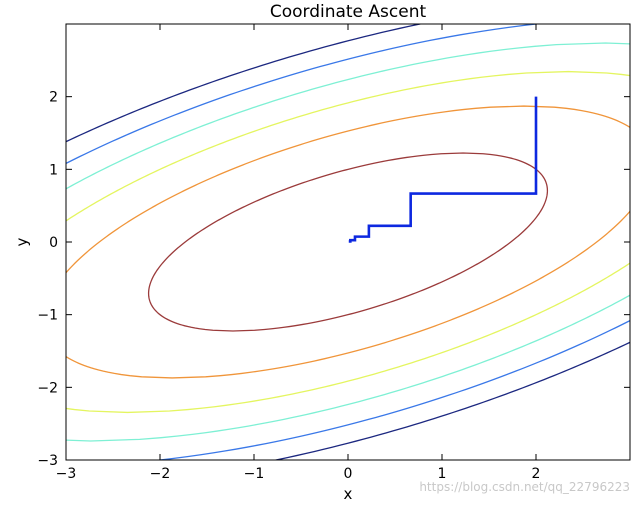 The width and height of the screenshot is (640, 506). What do you see at coordinates (524, 487) in the screenshot?
I see `watermark-text: https://blog.csdn.net/qq_22796223` at bounding box center [524, 487].